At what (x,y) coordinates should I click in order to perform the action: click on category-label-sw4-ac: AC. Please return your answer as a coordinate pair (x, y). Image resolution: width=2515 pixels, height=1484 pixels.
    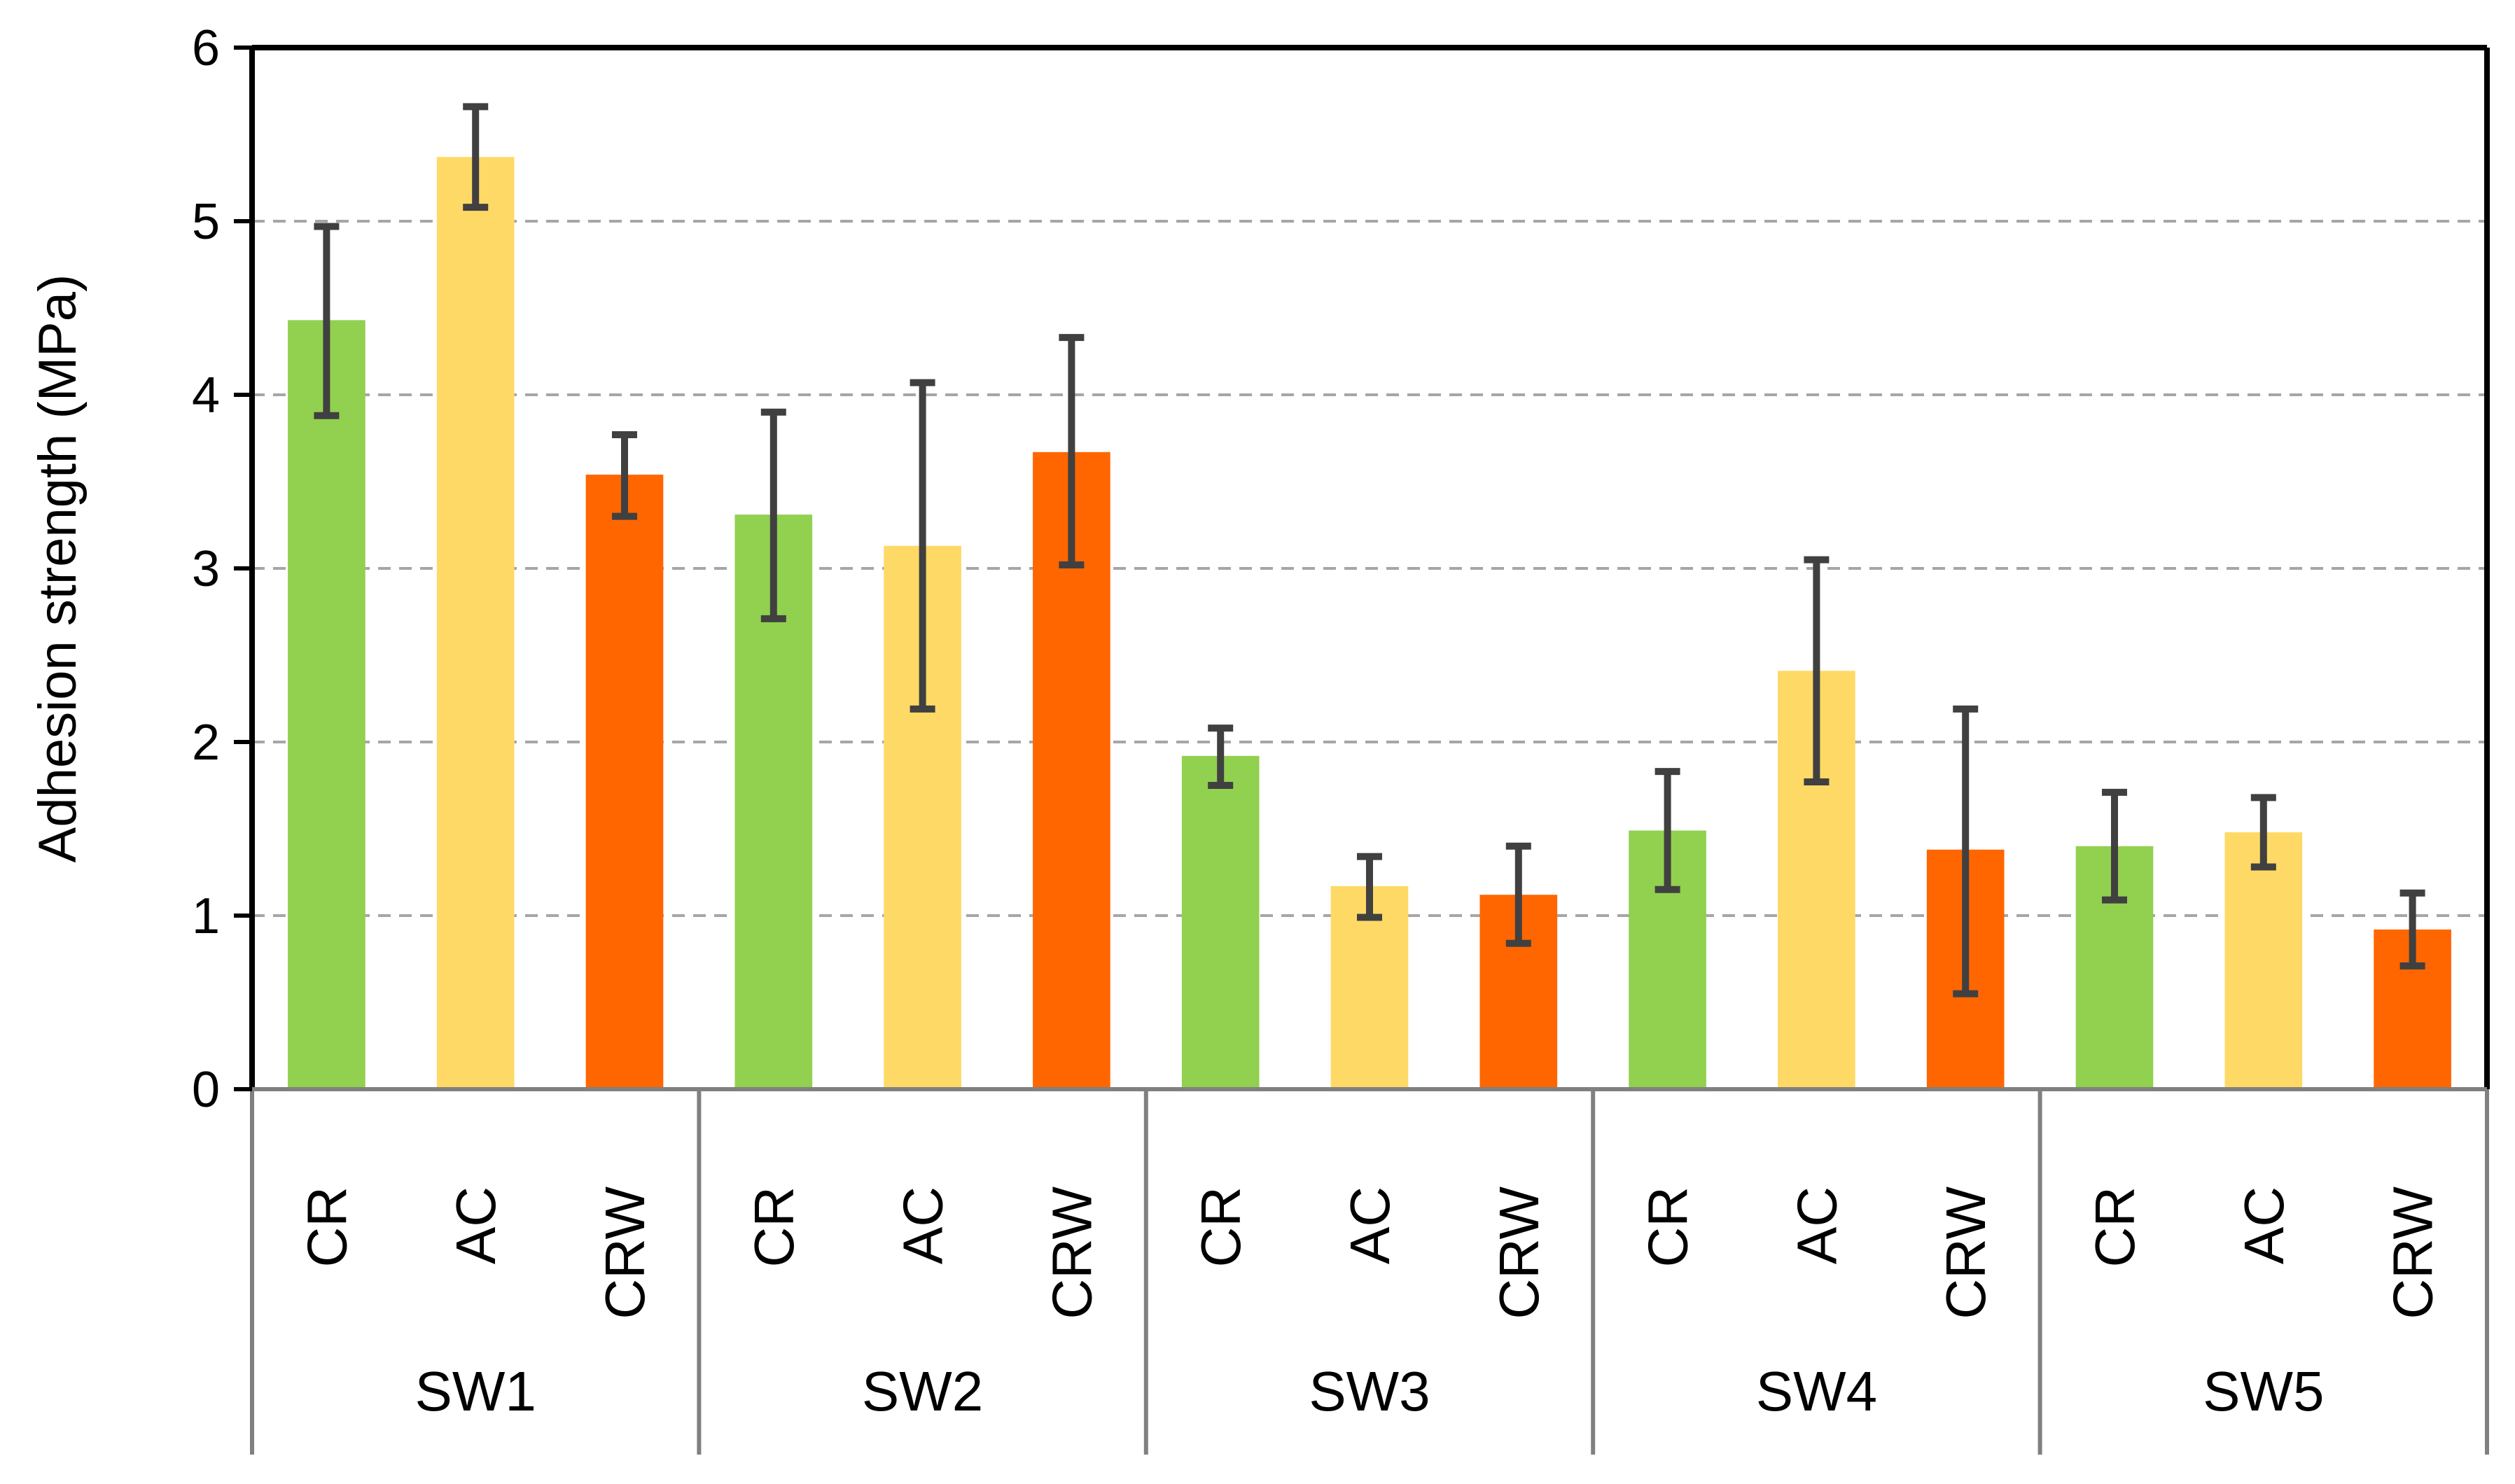
    Looking at the image, I should click on (1816, 1225).